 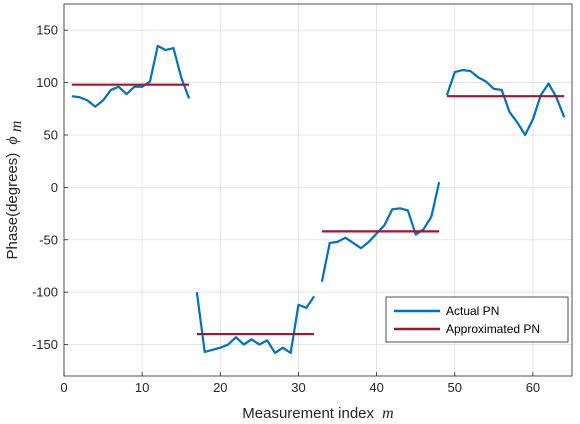 I want to click on legend-label-actual-pn: Actual PN, so click(x=472, y=311).